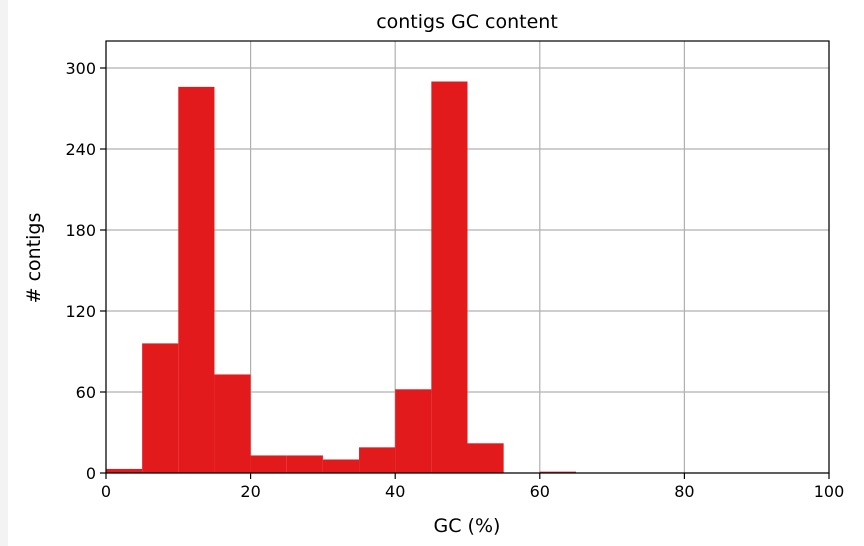  Describe the element at coordinates (4, 273) in the screenshot. I see `left-border` at that location.